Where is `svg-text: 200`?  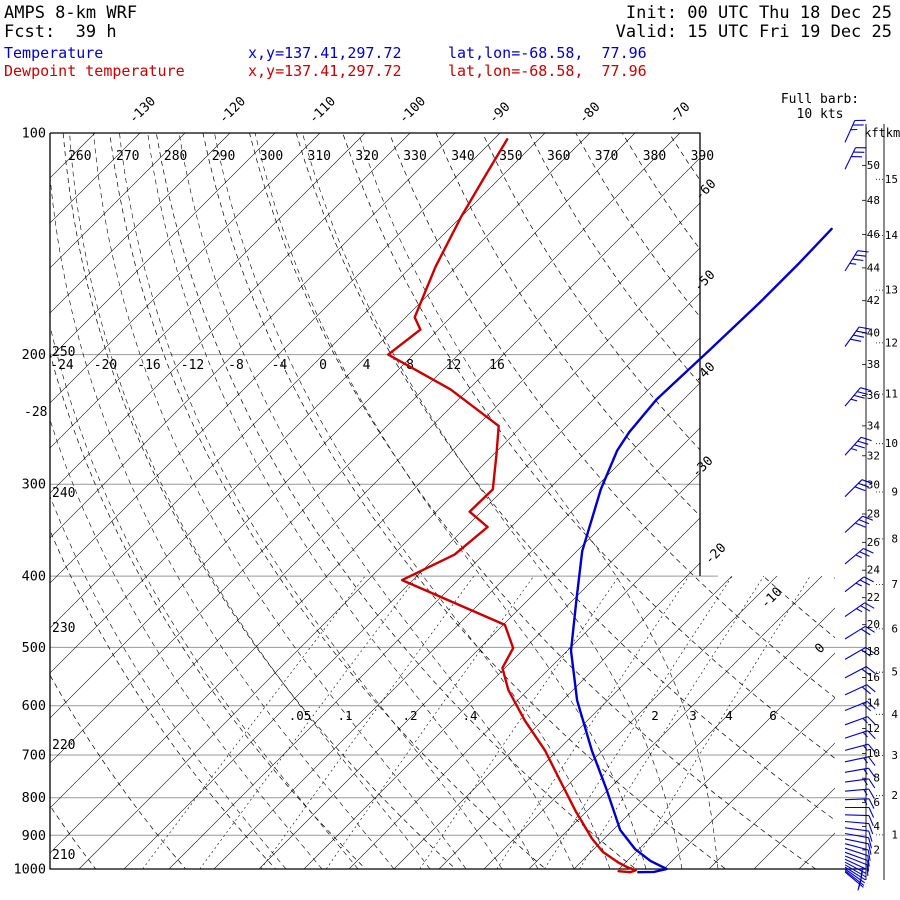
svg-text: 200 is located at coordinates (34, 355).